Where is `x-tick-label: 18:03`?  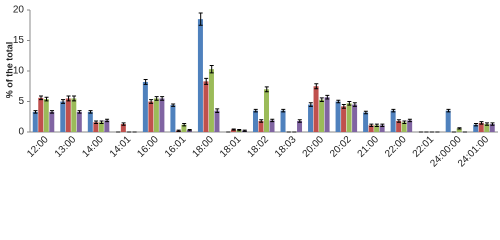
x-tick-label: 18:03 is located at coordinates (286, 147).